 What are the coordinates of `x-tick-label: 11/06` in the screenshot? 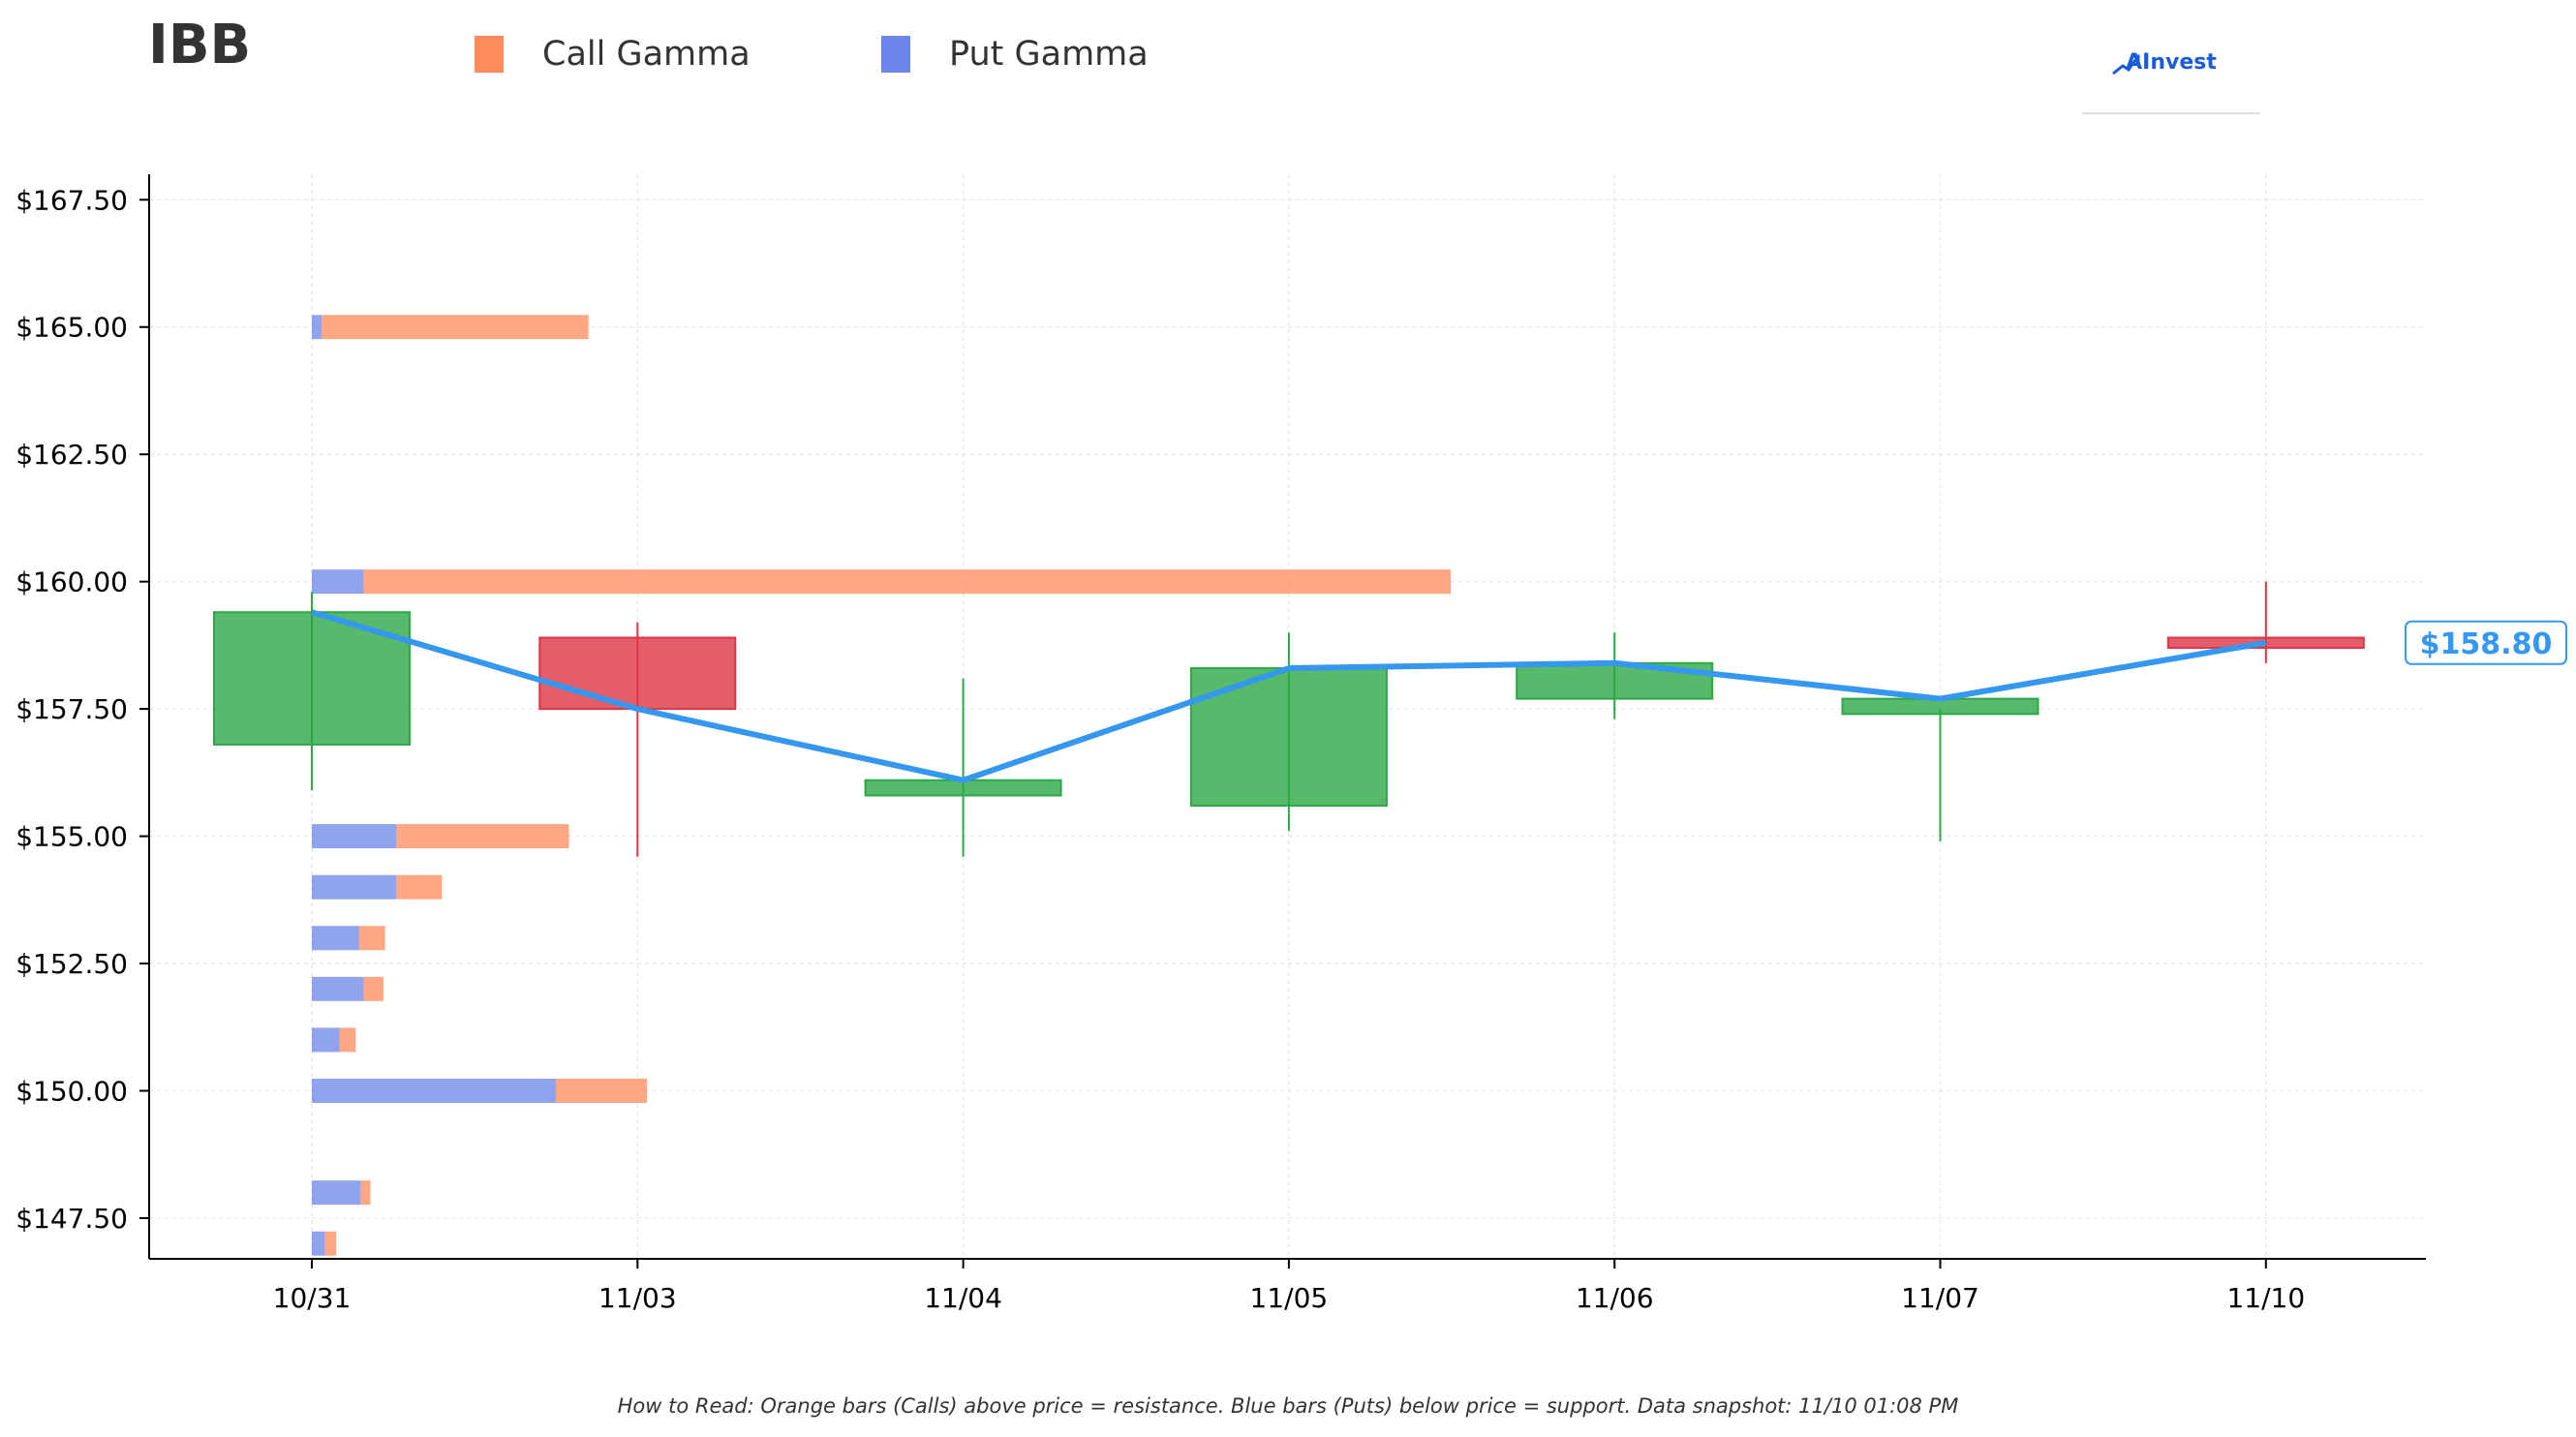 It's located at (1615, 1298).